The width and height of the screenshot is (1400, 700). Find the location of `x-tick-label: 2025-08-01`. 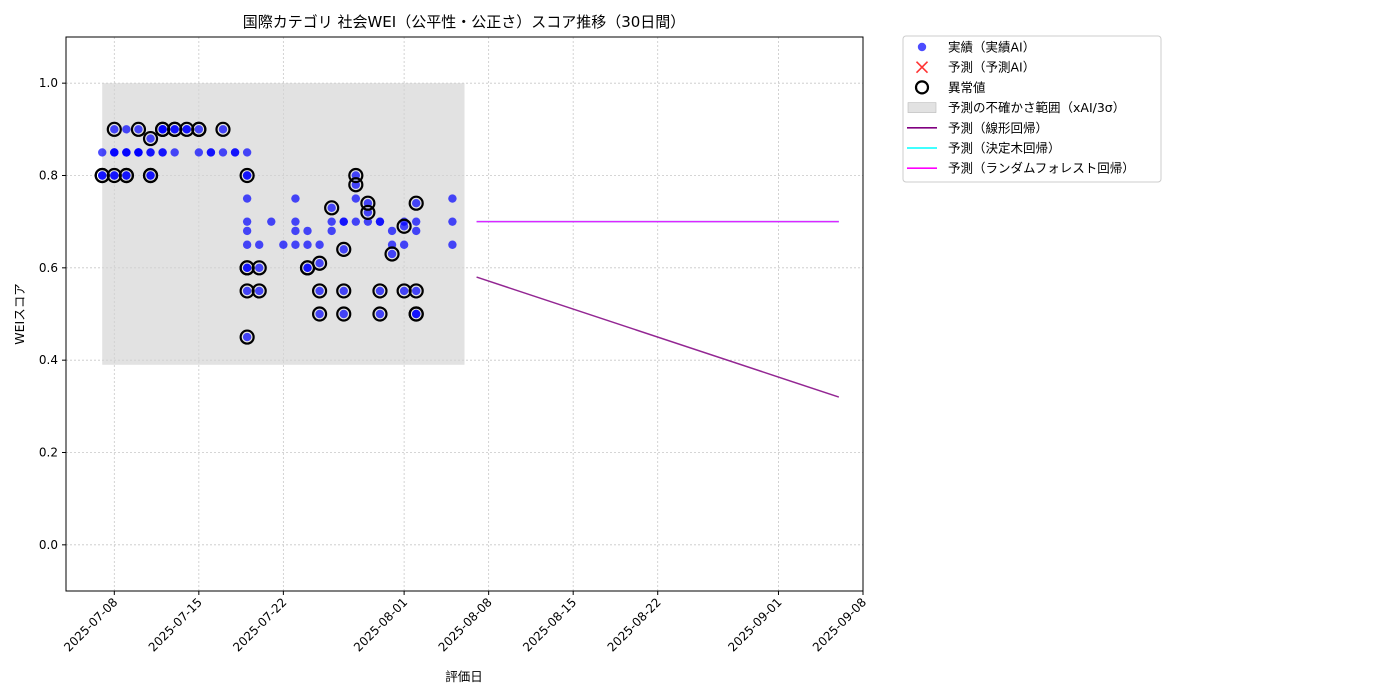

x-tick-label: 2025-08-01 is located at coordinates (380, 624).